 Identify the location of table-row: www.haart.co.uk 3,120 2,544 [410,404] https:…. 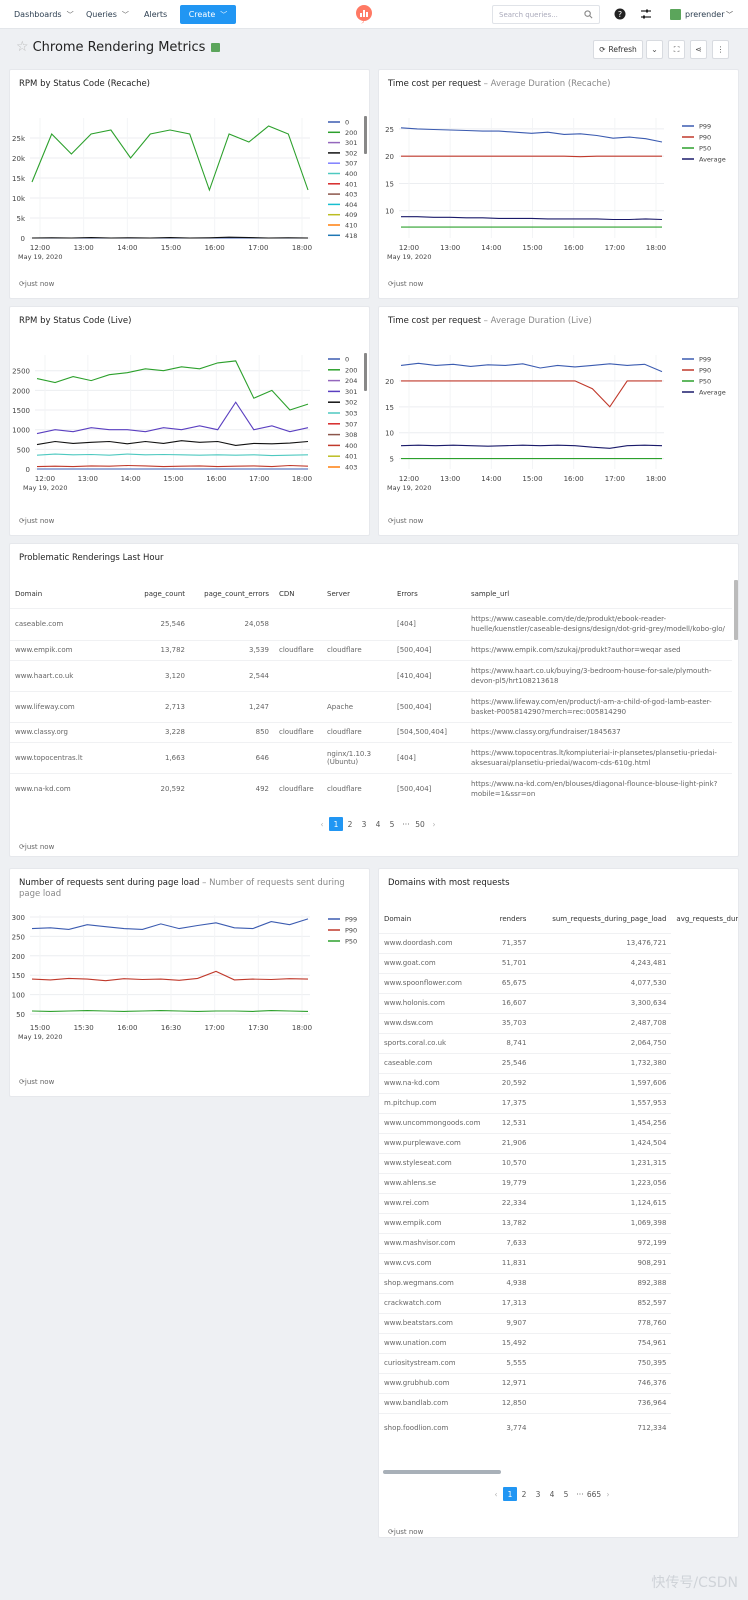
(371, 675).